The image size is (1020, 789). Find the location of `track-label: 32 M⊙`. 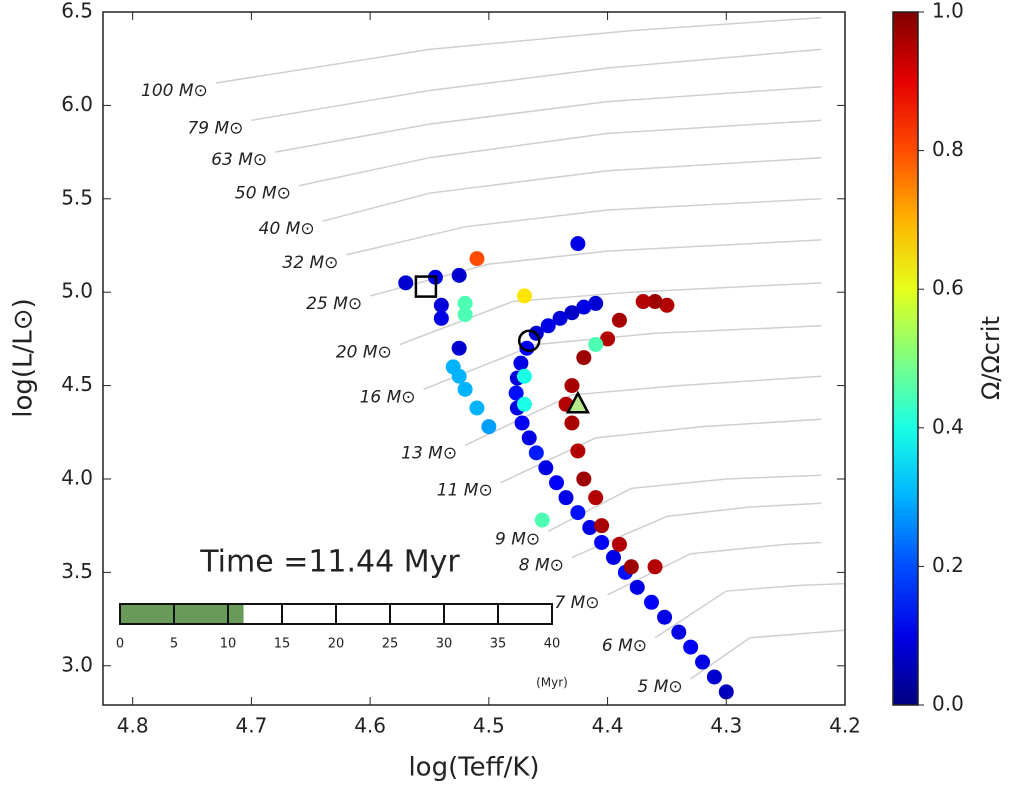

track-label: 32 M⊙ is located at coordinates (310, 263).